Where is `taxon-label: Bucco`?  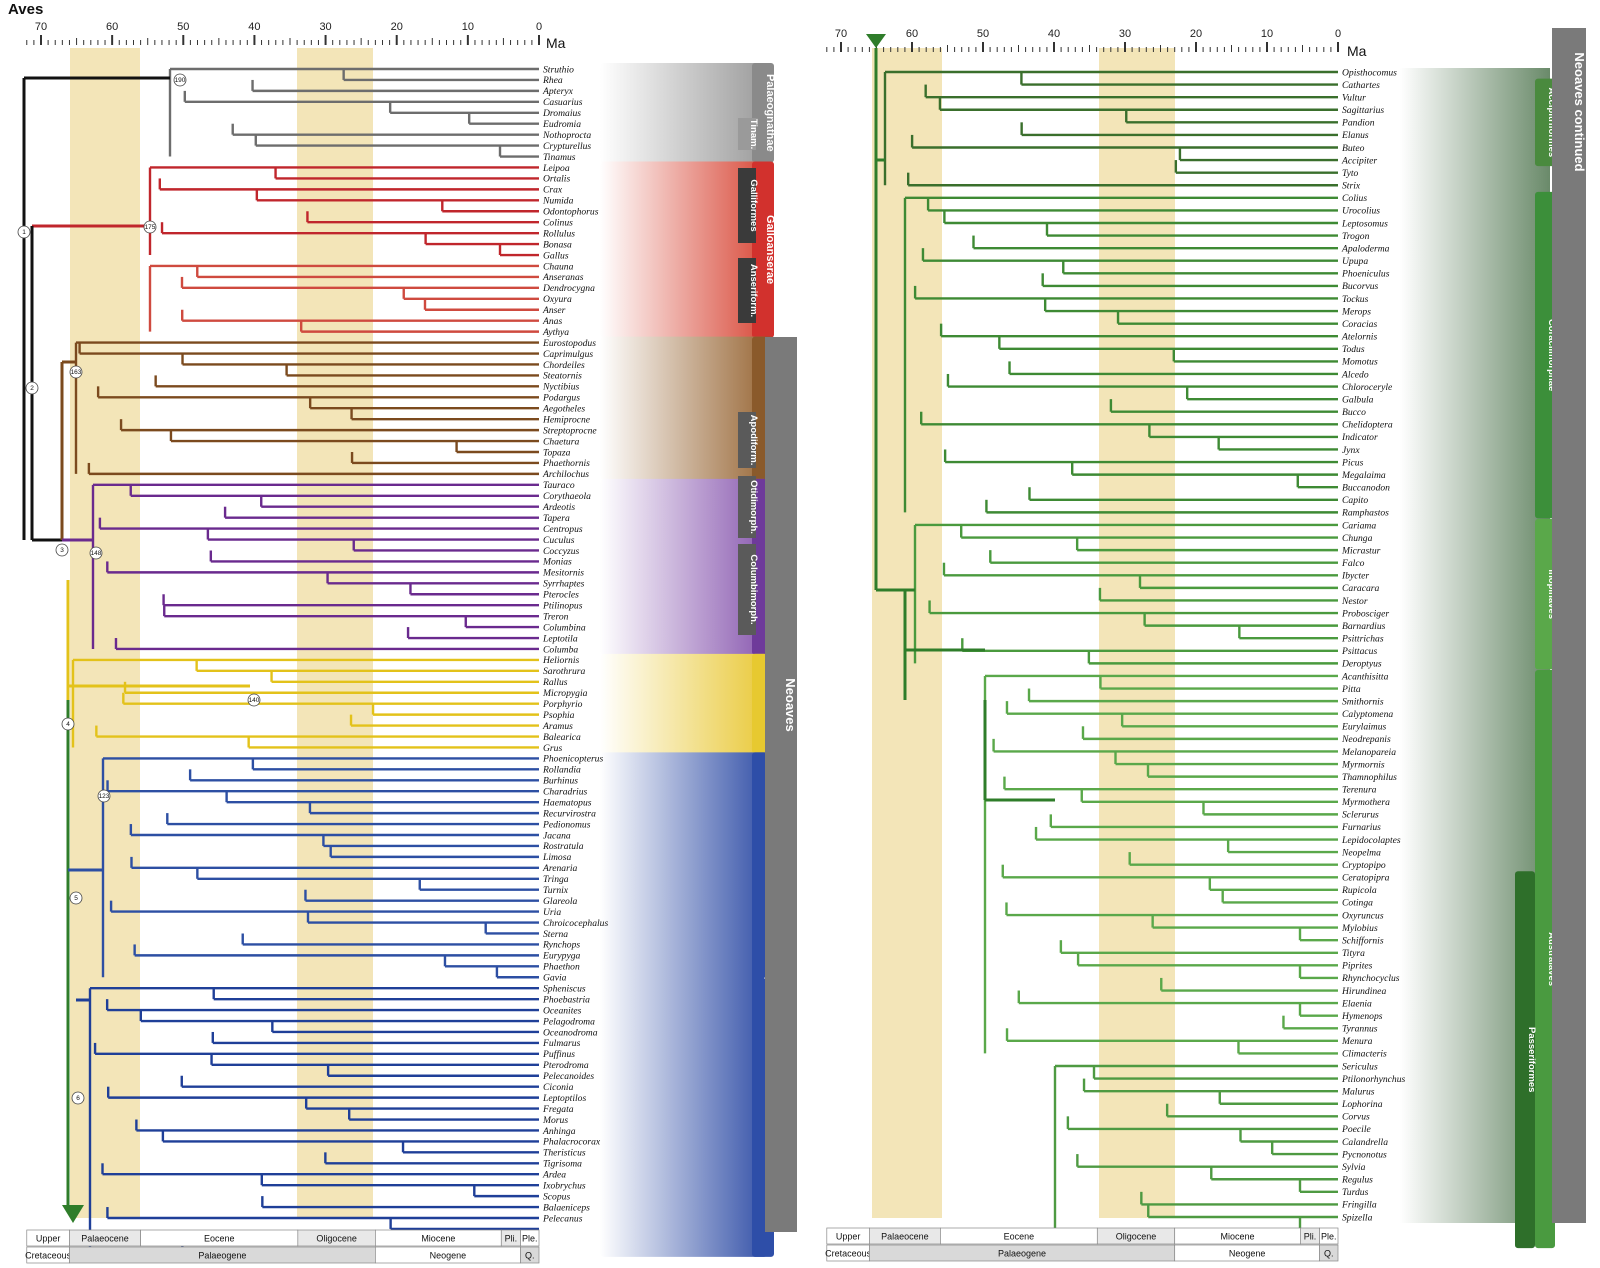 taxon-label: Bucco is located at coordinates (1354, 412).